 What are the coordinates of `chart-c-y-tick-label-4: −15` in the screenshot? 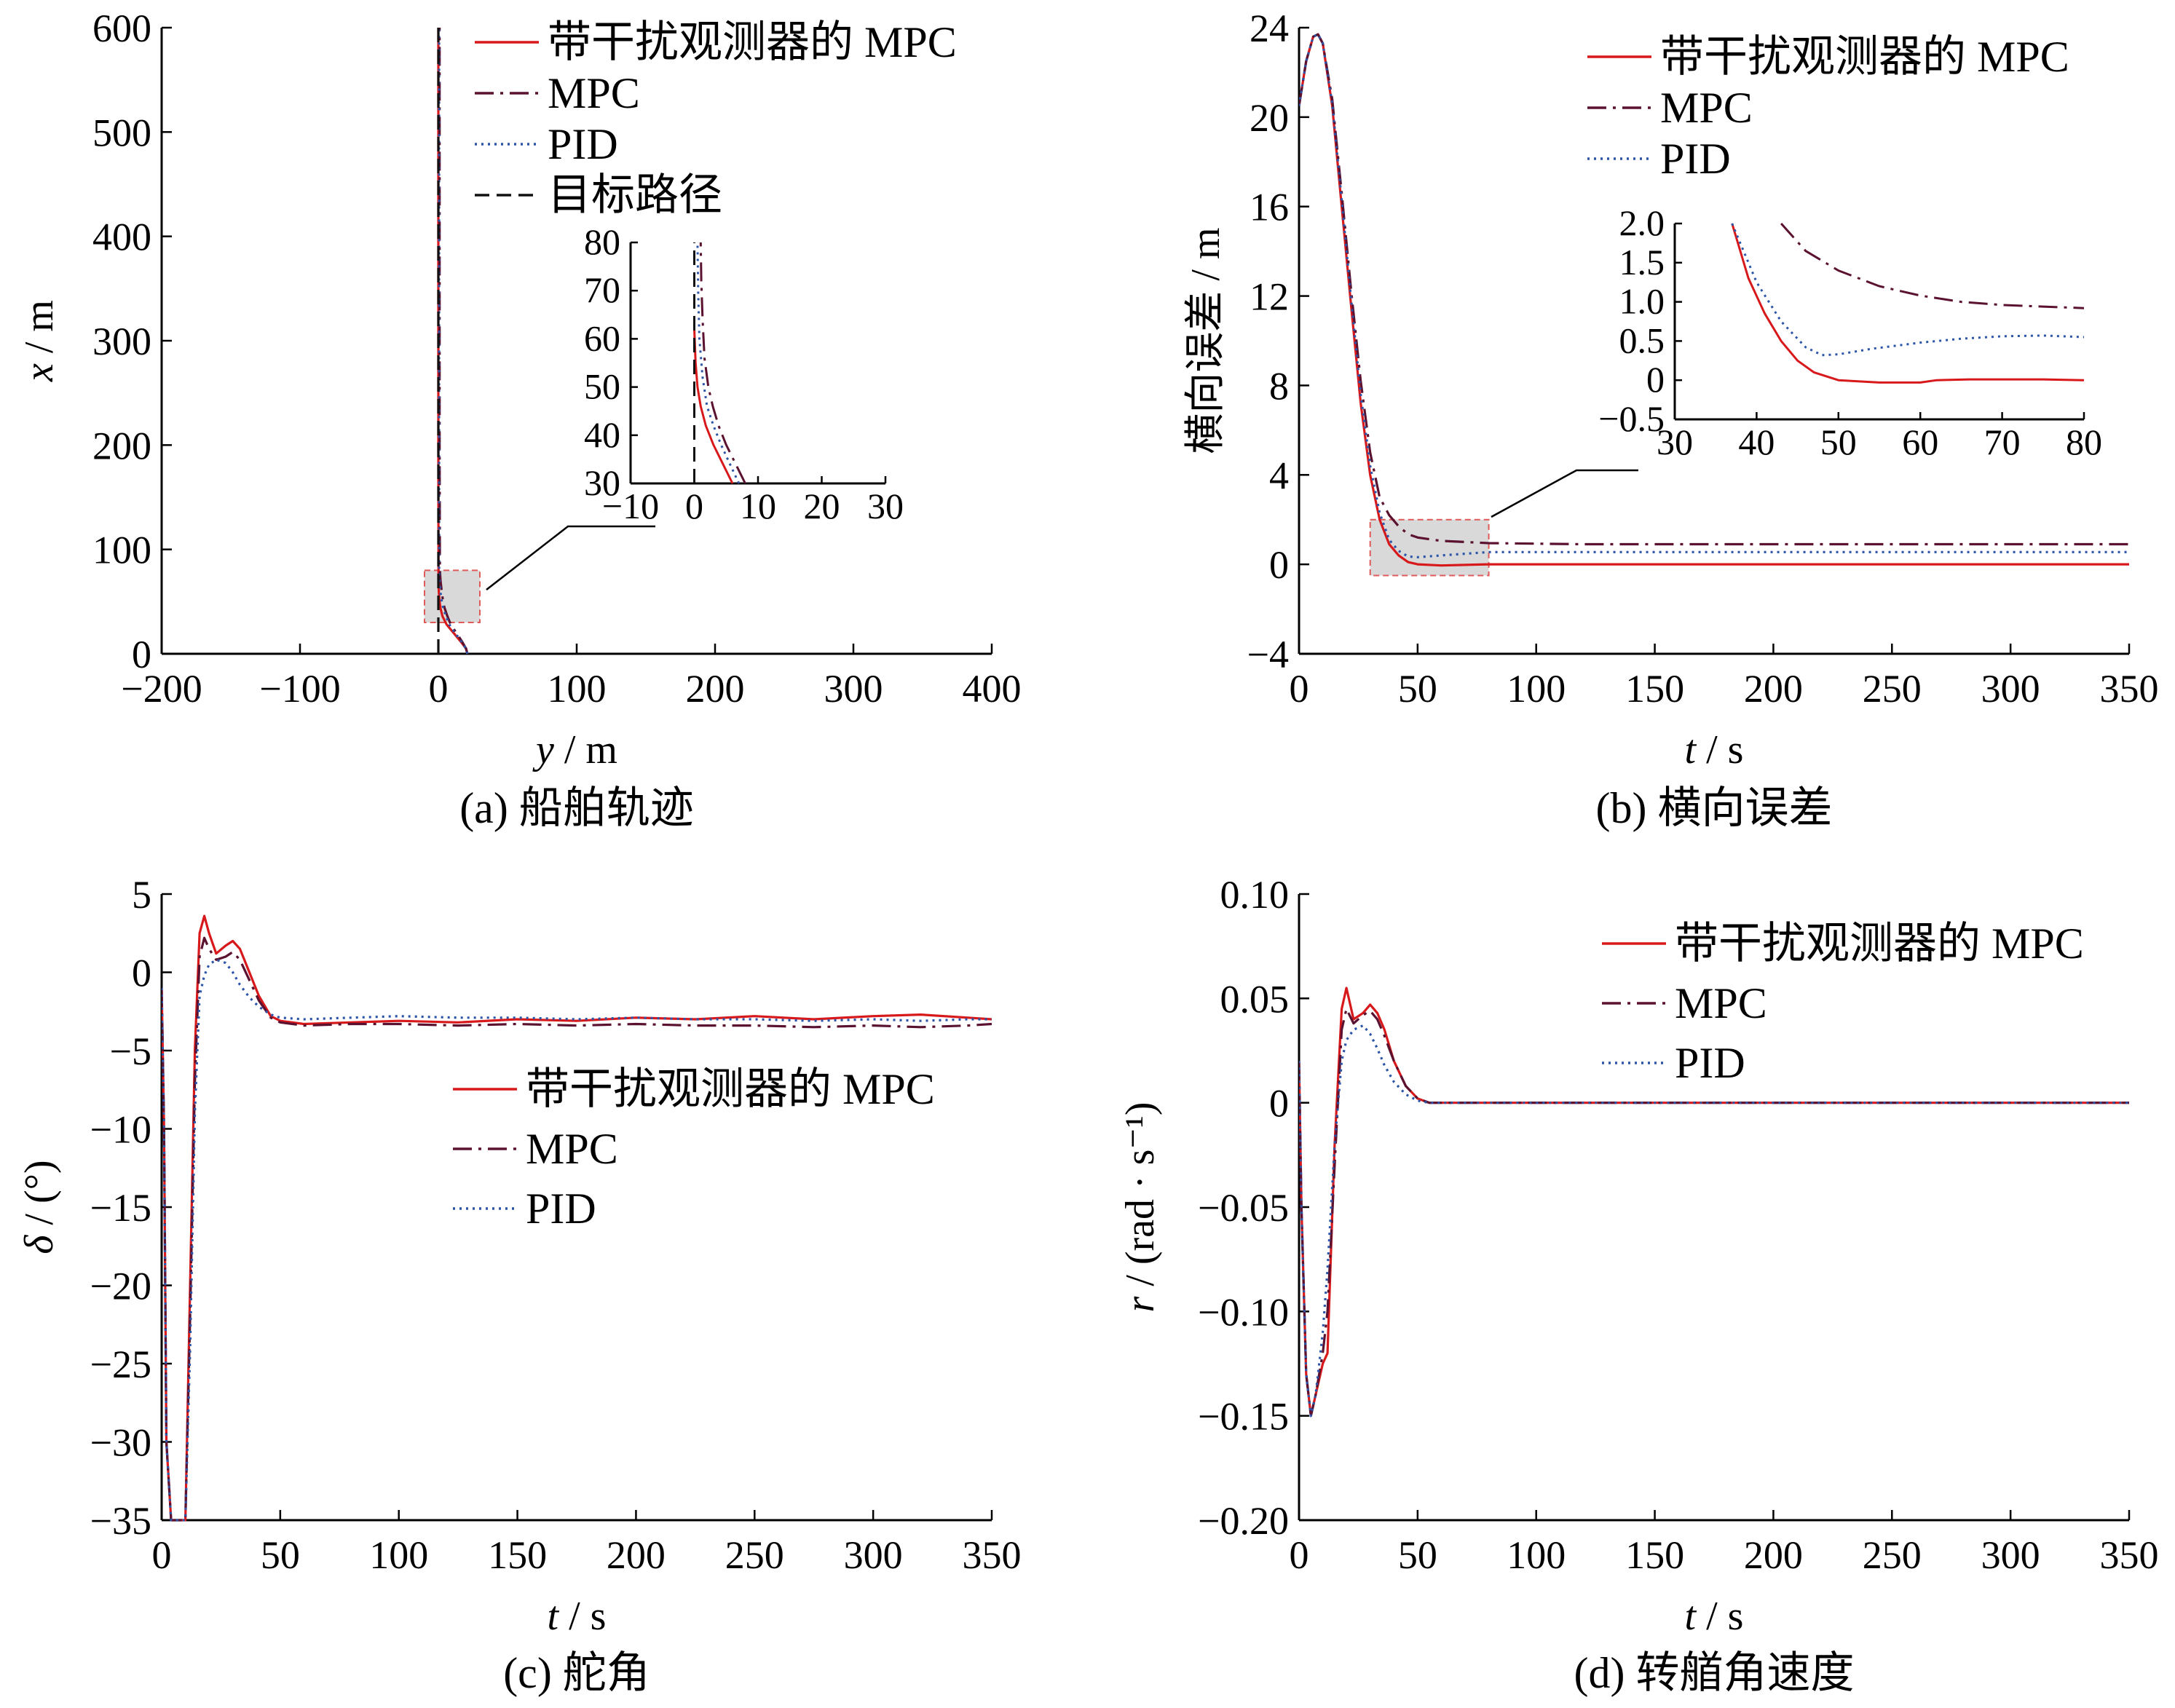 It's located at (120, 1208).